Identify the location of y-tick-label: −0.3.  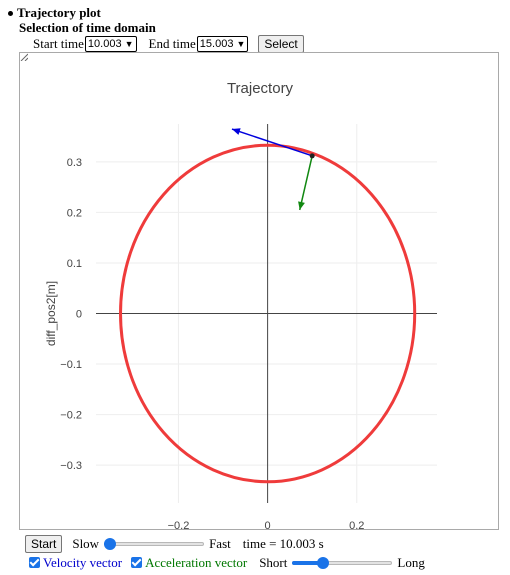
(71, 466).